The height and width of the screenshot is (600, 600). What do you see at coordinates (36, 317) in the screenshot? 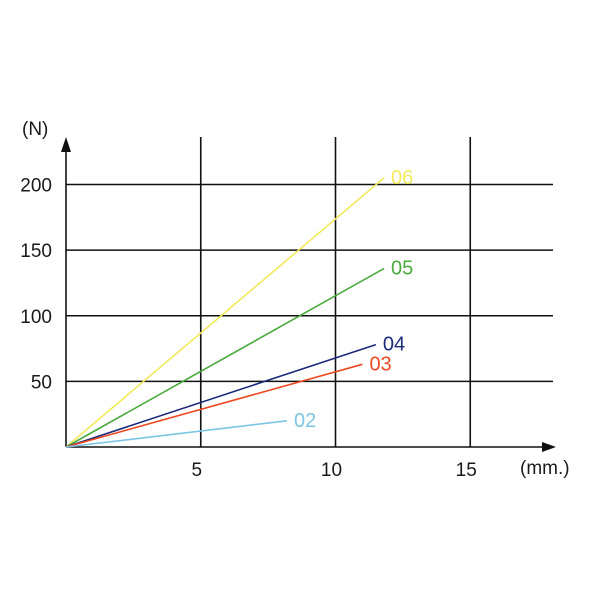
I see `y-tick-label-100: 100` at bounding box center [36, 317].